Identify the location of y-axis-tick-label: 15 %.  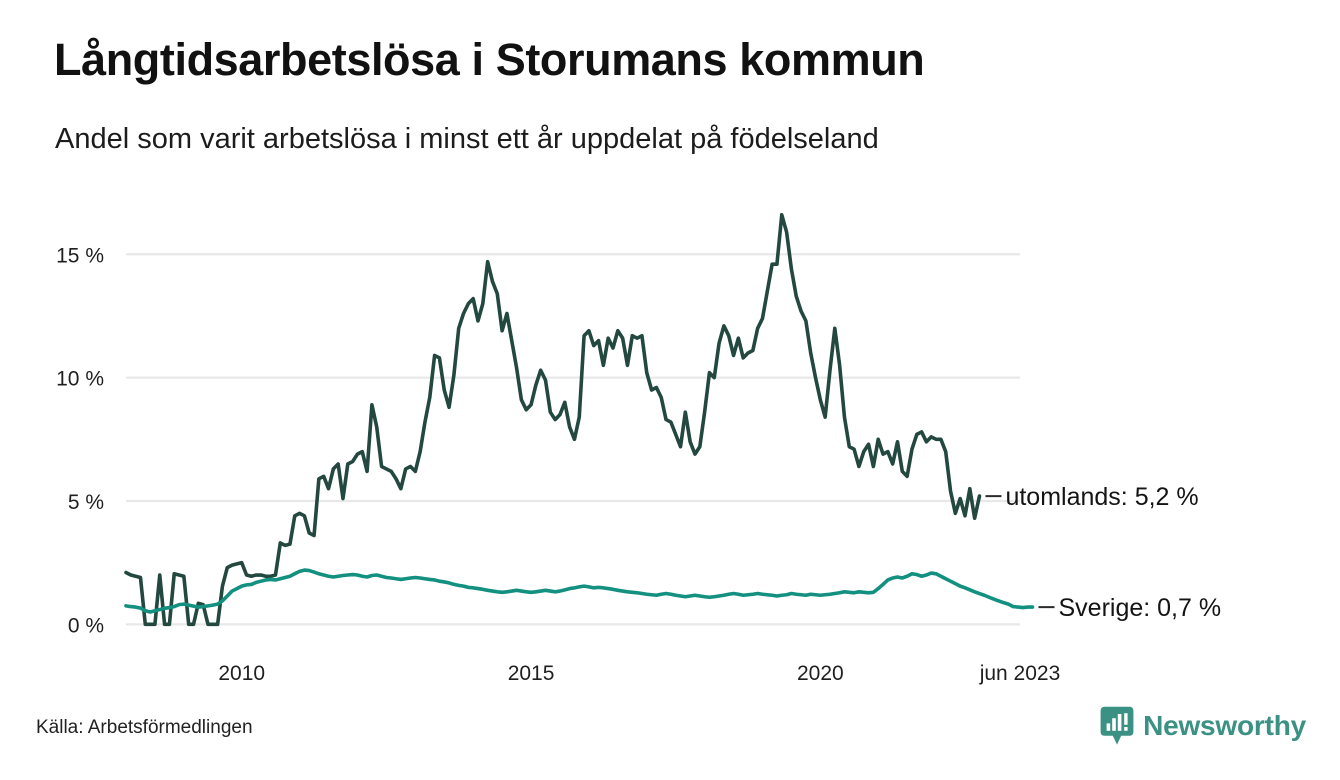
(80, 255).